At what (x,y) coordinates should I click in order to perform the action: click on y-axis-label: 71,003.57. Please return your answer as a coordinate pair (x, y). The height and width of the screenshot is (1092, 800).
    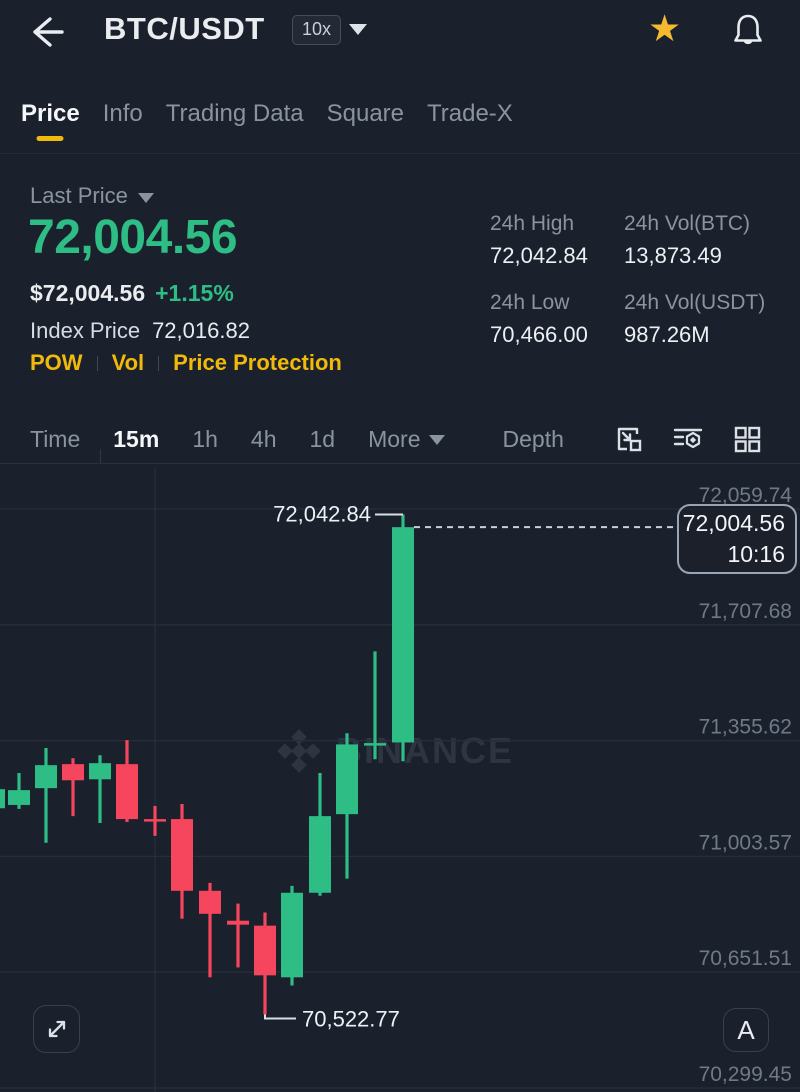
    Looking at the image, I should click on (745, 842).